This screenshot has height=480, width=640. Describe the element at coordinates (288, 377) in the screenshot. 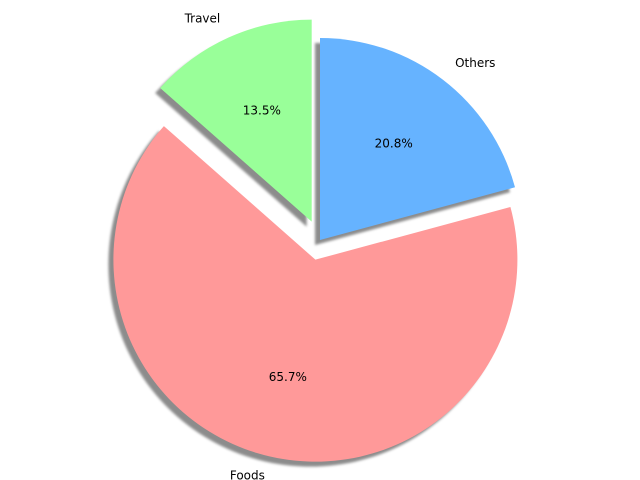

I see `slice-percent-foods: 65.7%` at that location.